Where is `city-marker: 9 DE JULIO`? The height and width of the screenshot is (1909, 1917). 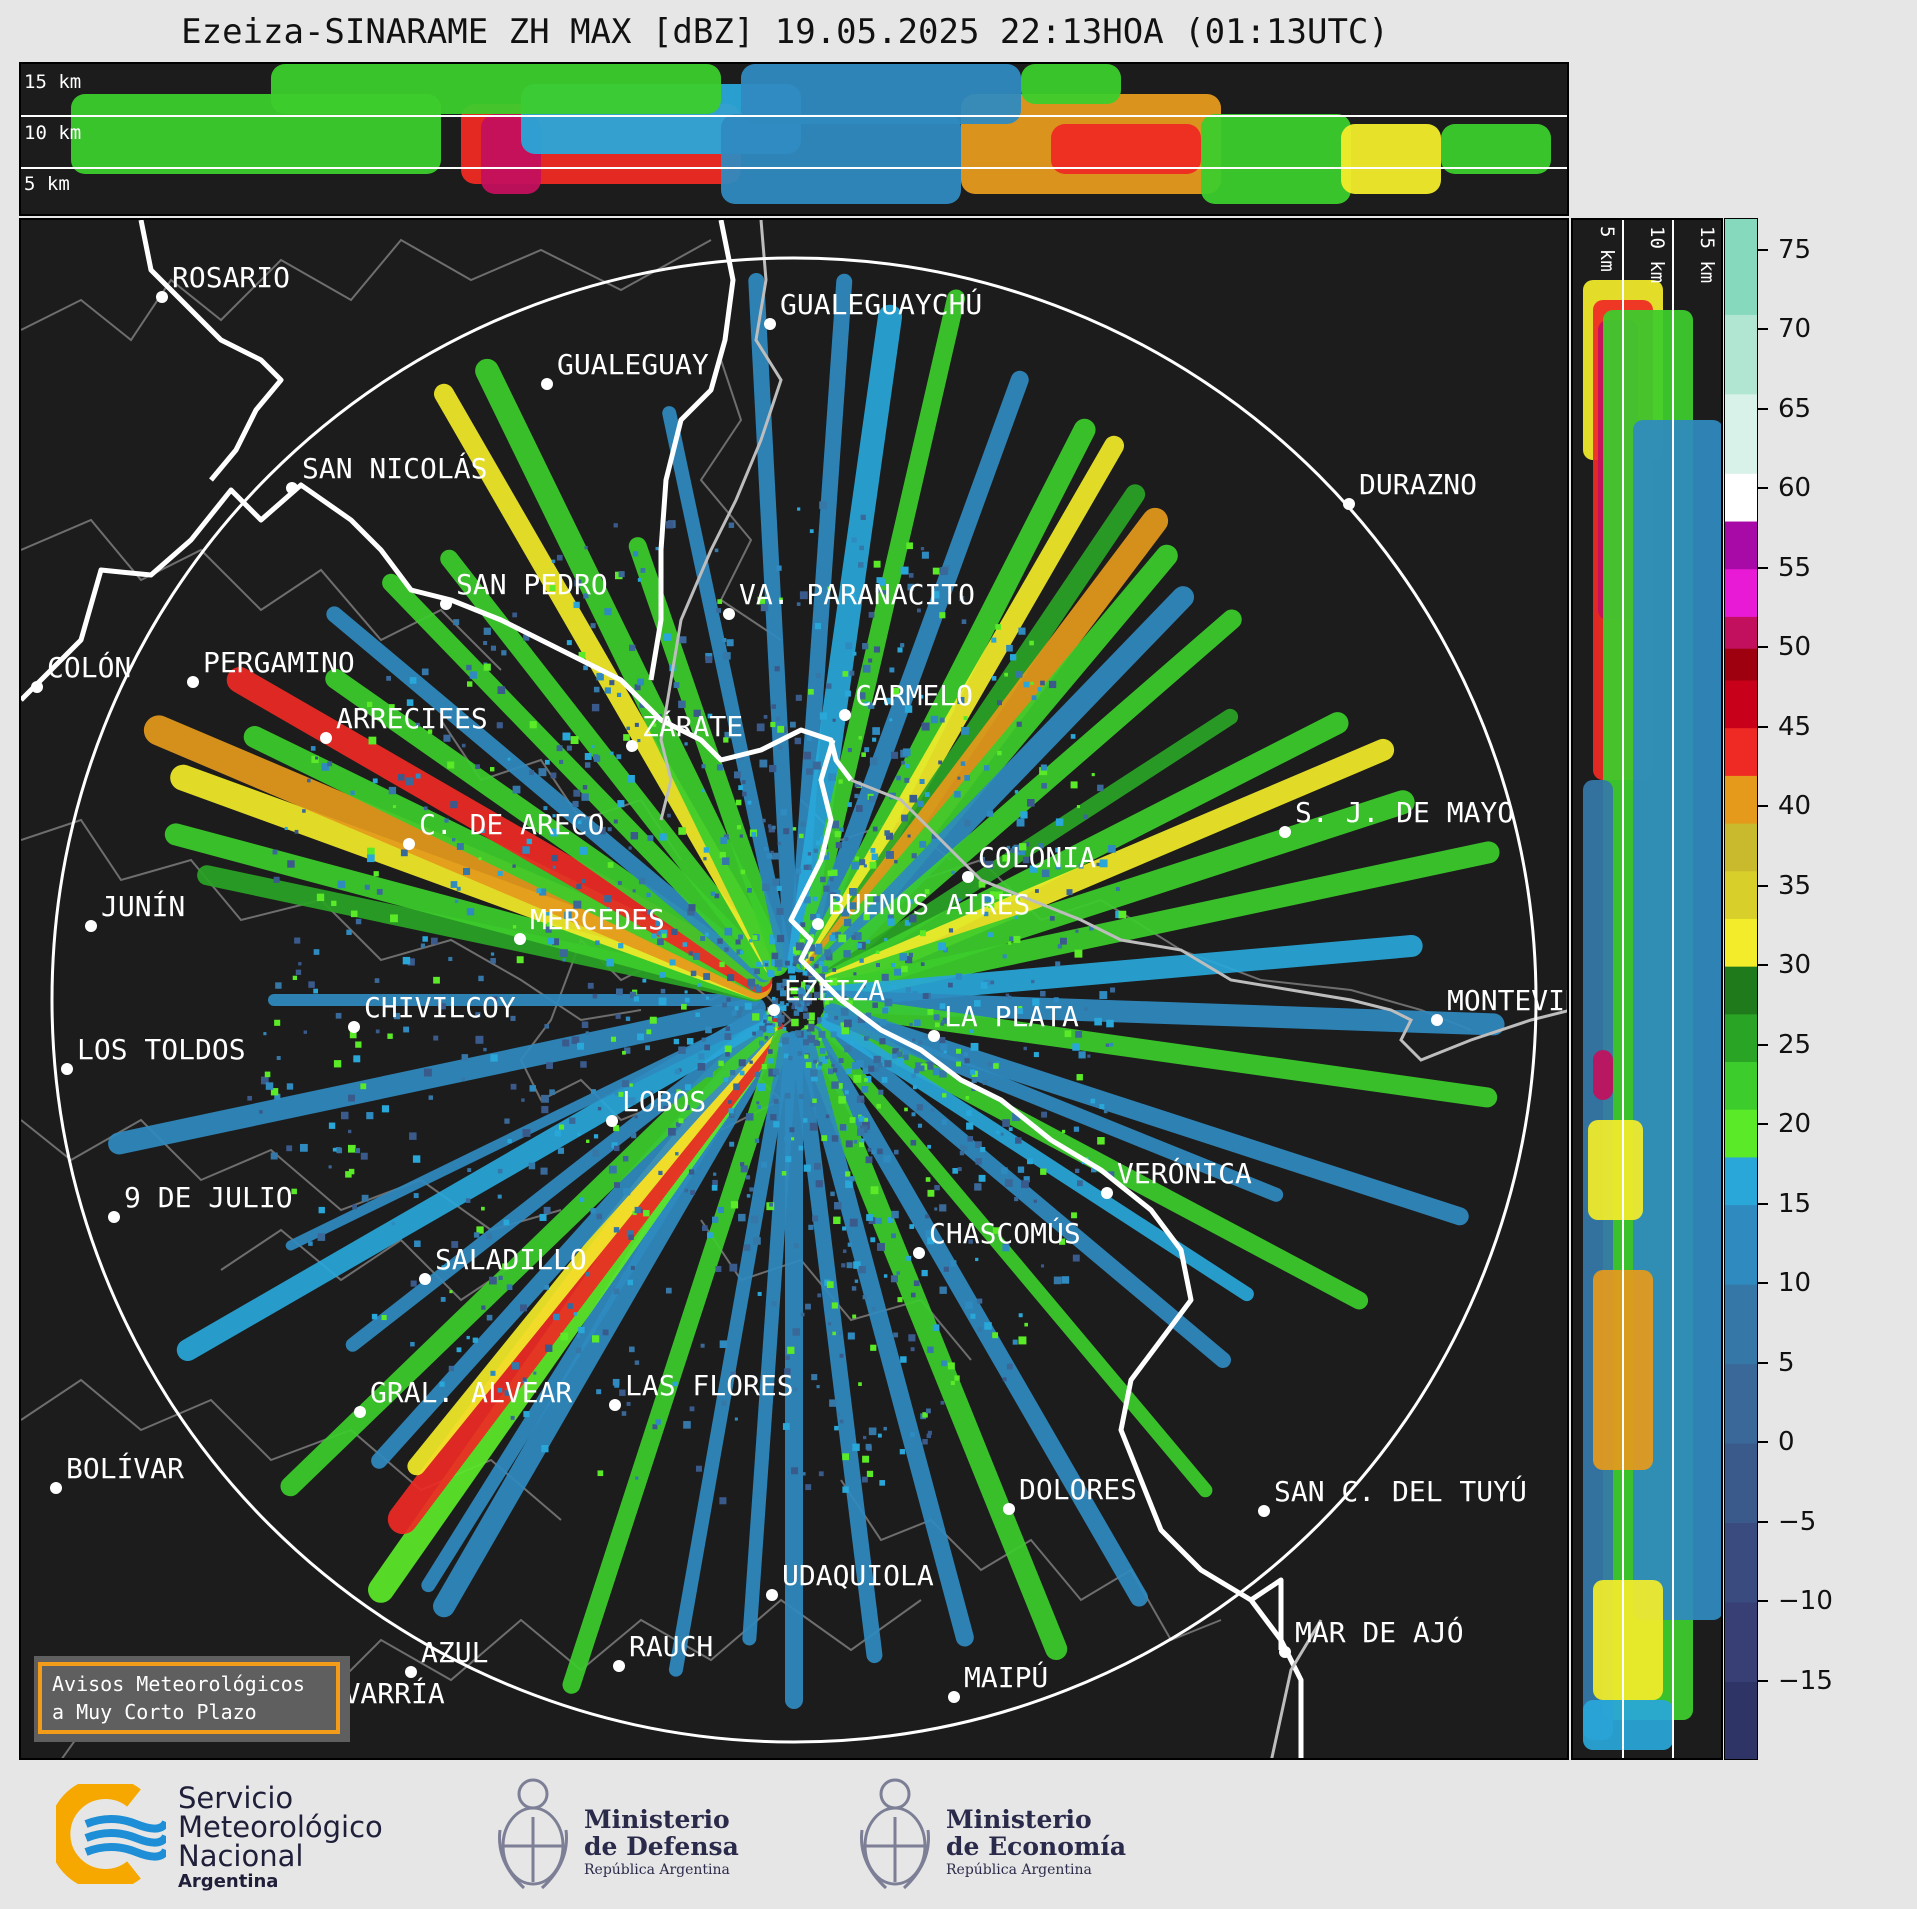 city-marker: 9 DE JULIO is located at coordinates (200, 1202).